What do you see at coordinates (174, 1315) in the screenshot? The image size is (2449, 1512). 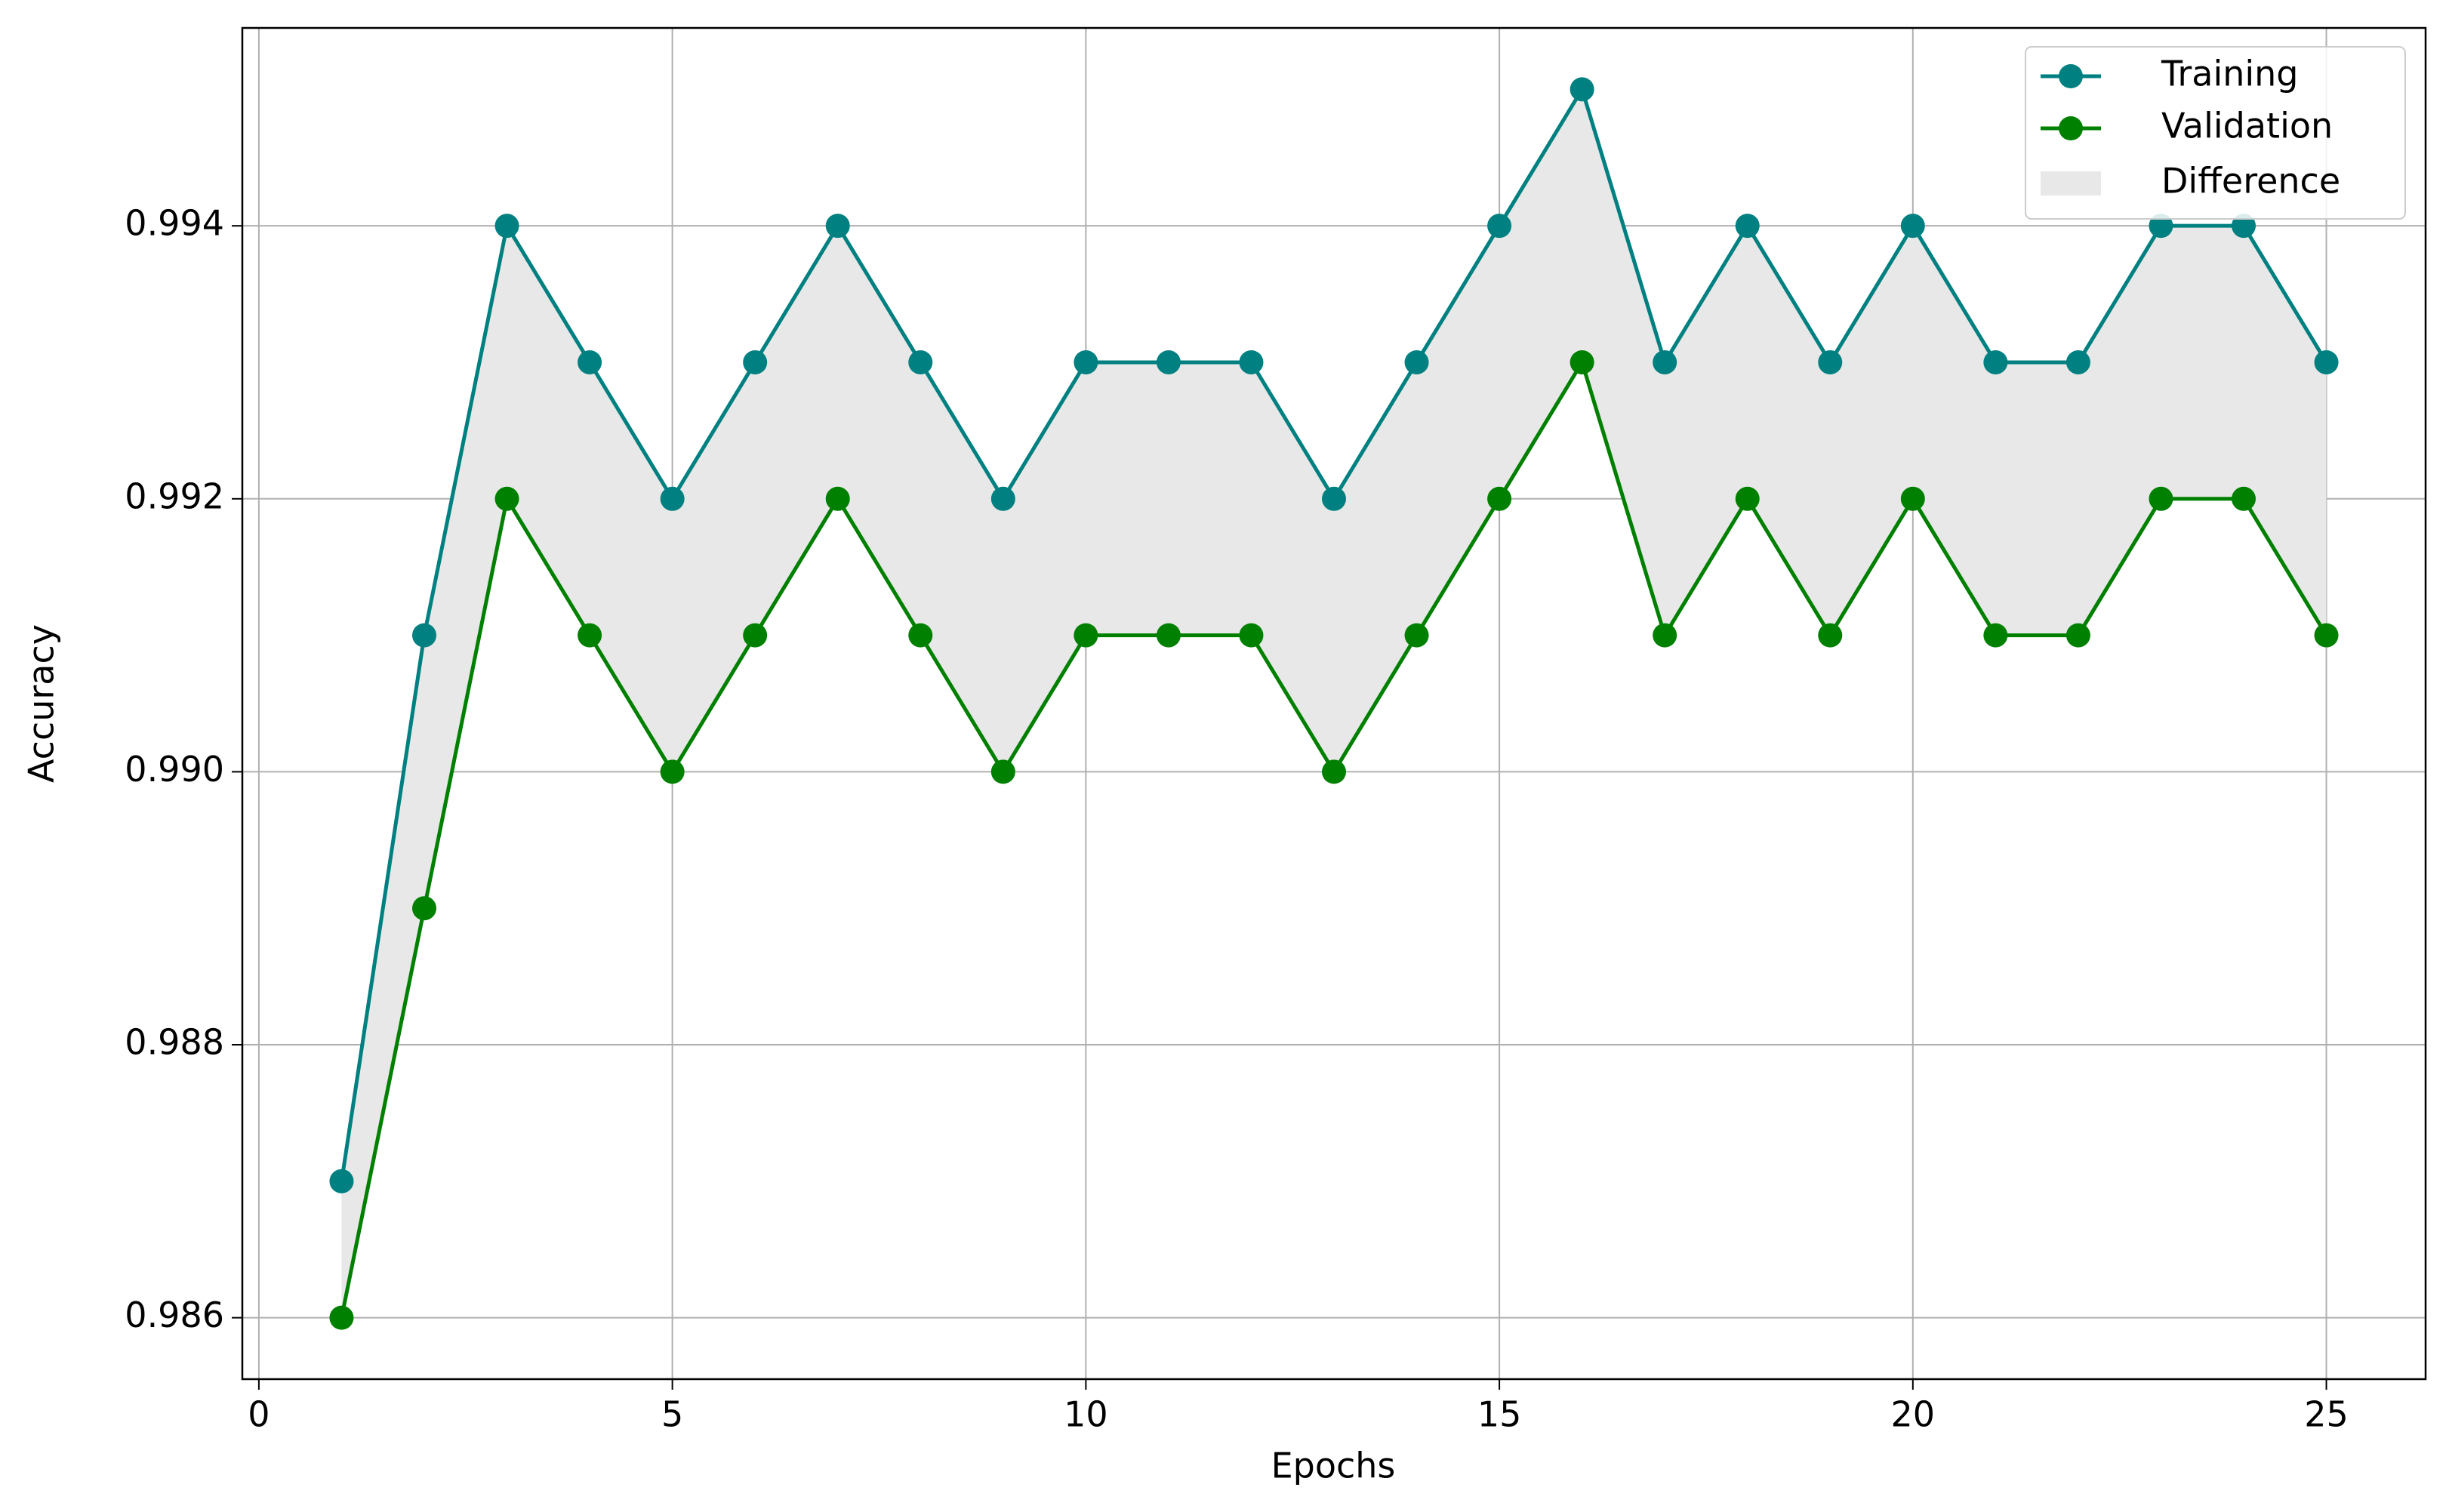 I see `y-tick-label: 0.986` at bounding box center [174, 1315].